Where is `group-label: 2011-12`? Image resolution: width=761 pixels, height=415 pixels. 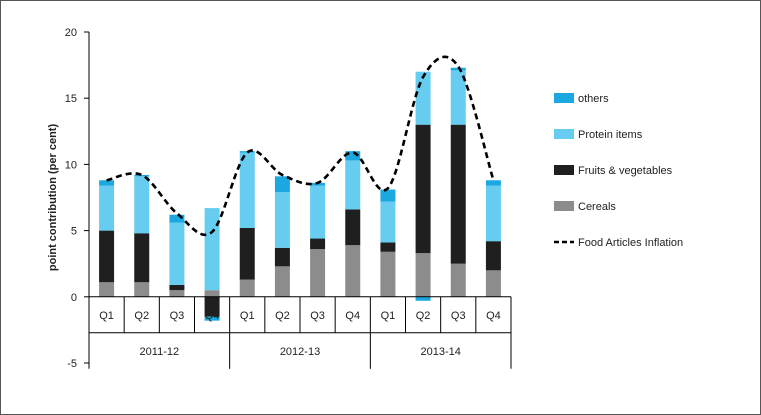
group-label: 2011-12 is located at coordinates (160, 352).